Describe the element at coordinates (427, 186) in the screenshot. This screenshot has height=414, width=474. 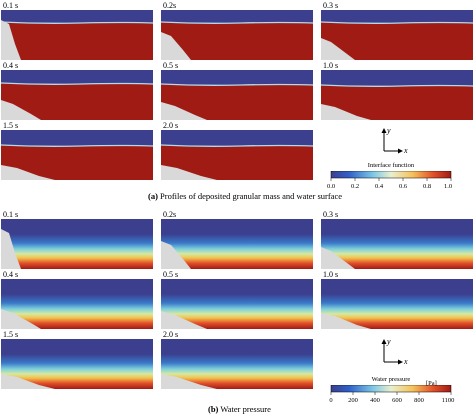
I see `colorbar-tick: 0.8` at that location.